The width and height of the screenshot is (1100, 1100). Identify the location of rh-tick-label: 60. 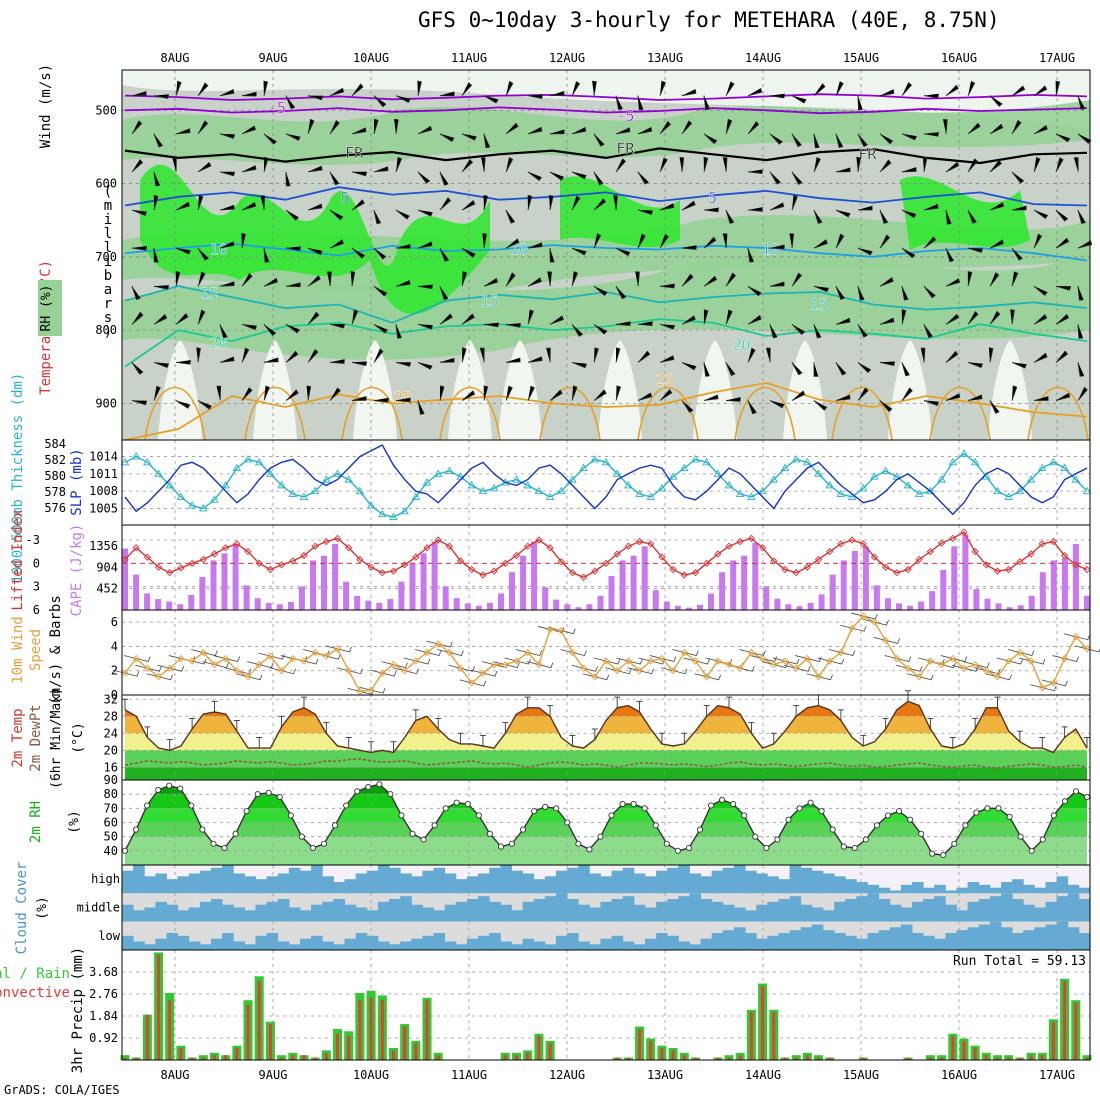
(111, 823).